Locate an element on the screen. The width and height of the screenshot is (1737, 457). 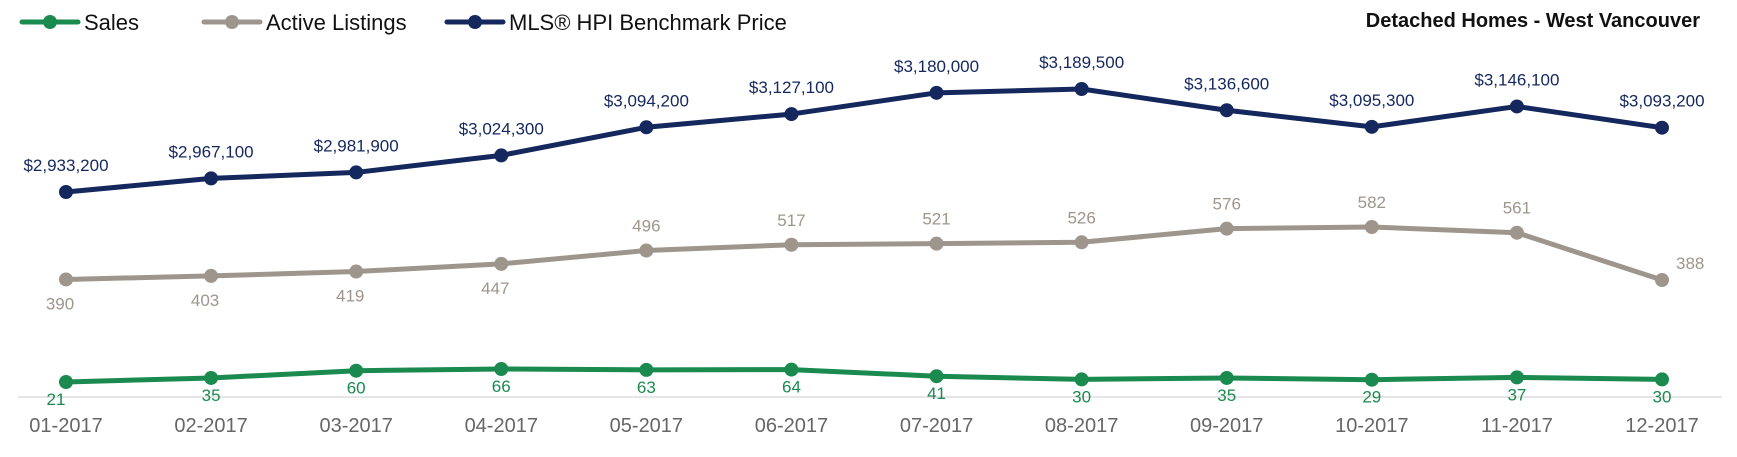
x-tick-label: 09-2017 is located at coordinates (1226, 426).